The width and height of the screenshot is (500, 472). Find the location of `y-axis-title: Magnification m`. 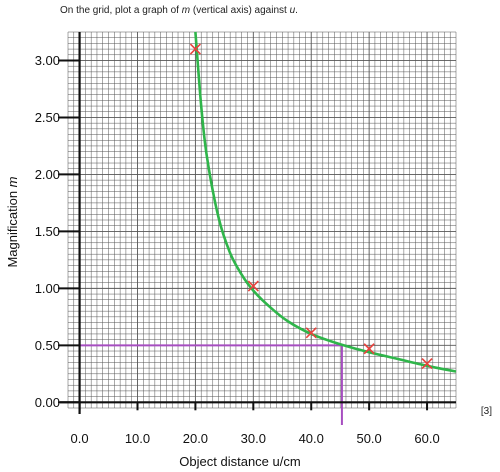

y-axis-title: Magnification m is located at coordinates (12, 221).